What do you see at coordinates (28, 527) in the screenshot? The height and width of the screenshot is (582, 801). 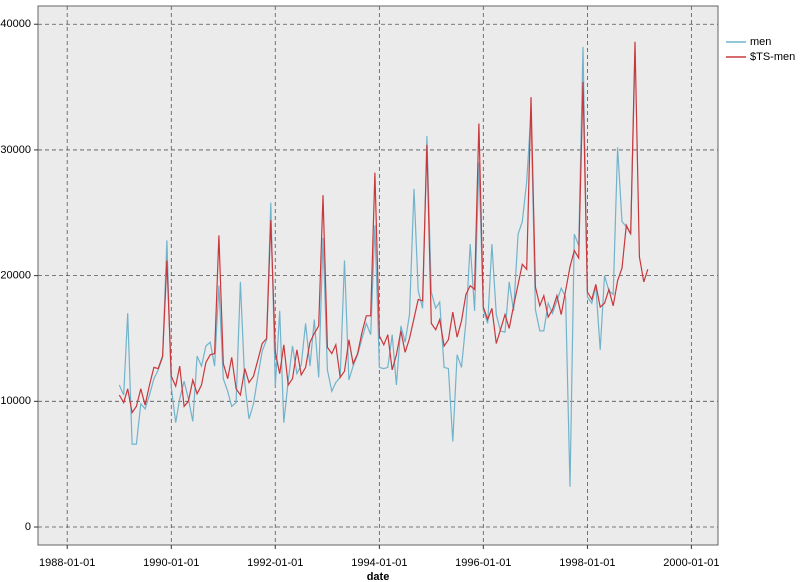 I see `y-tick-label: 0` at bounding box center [28, 527].